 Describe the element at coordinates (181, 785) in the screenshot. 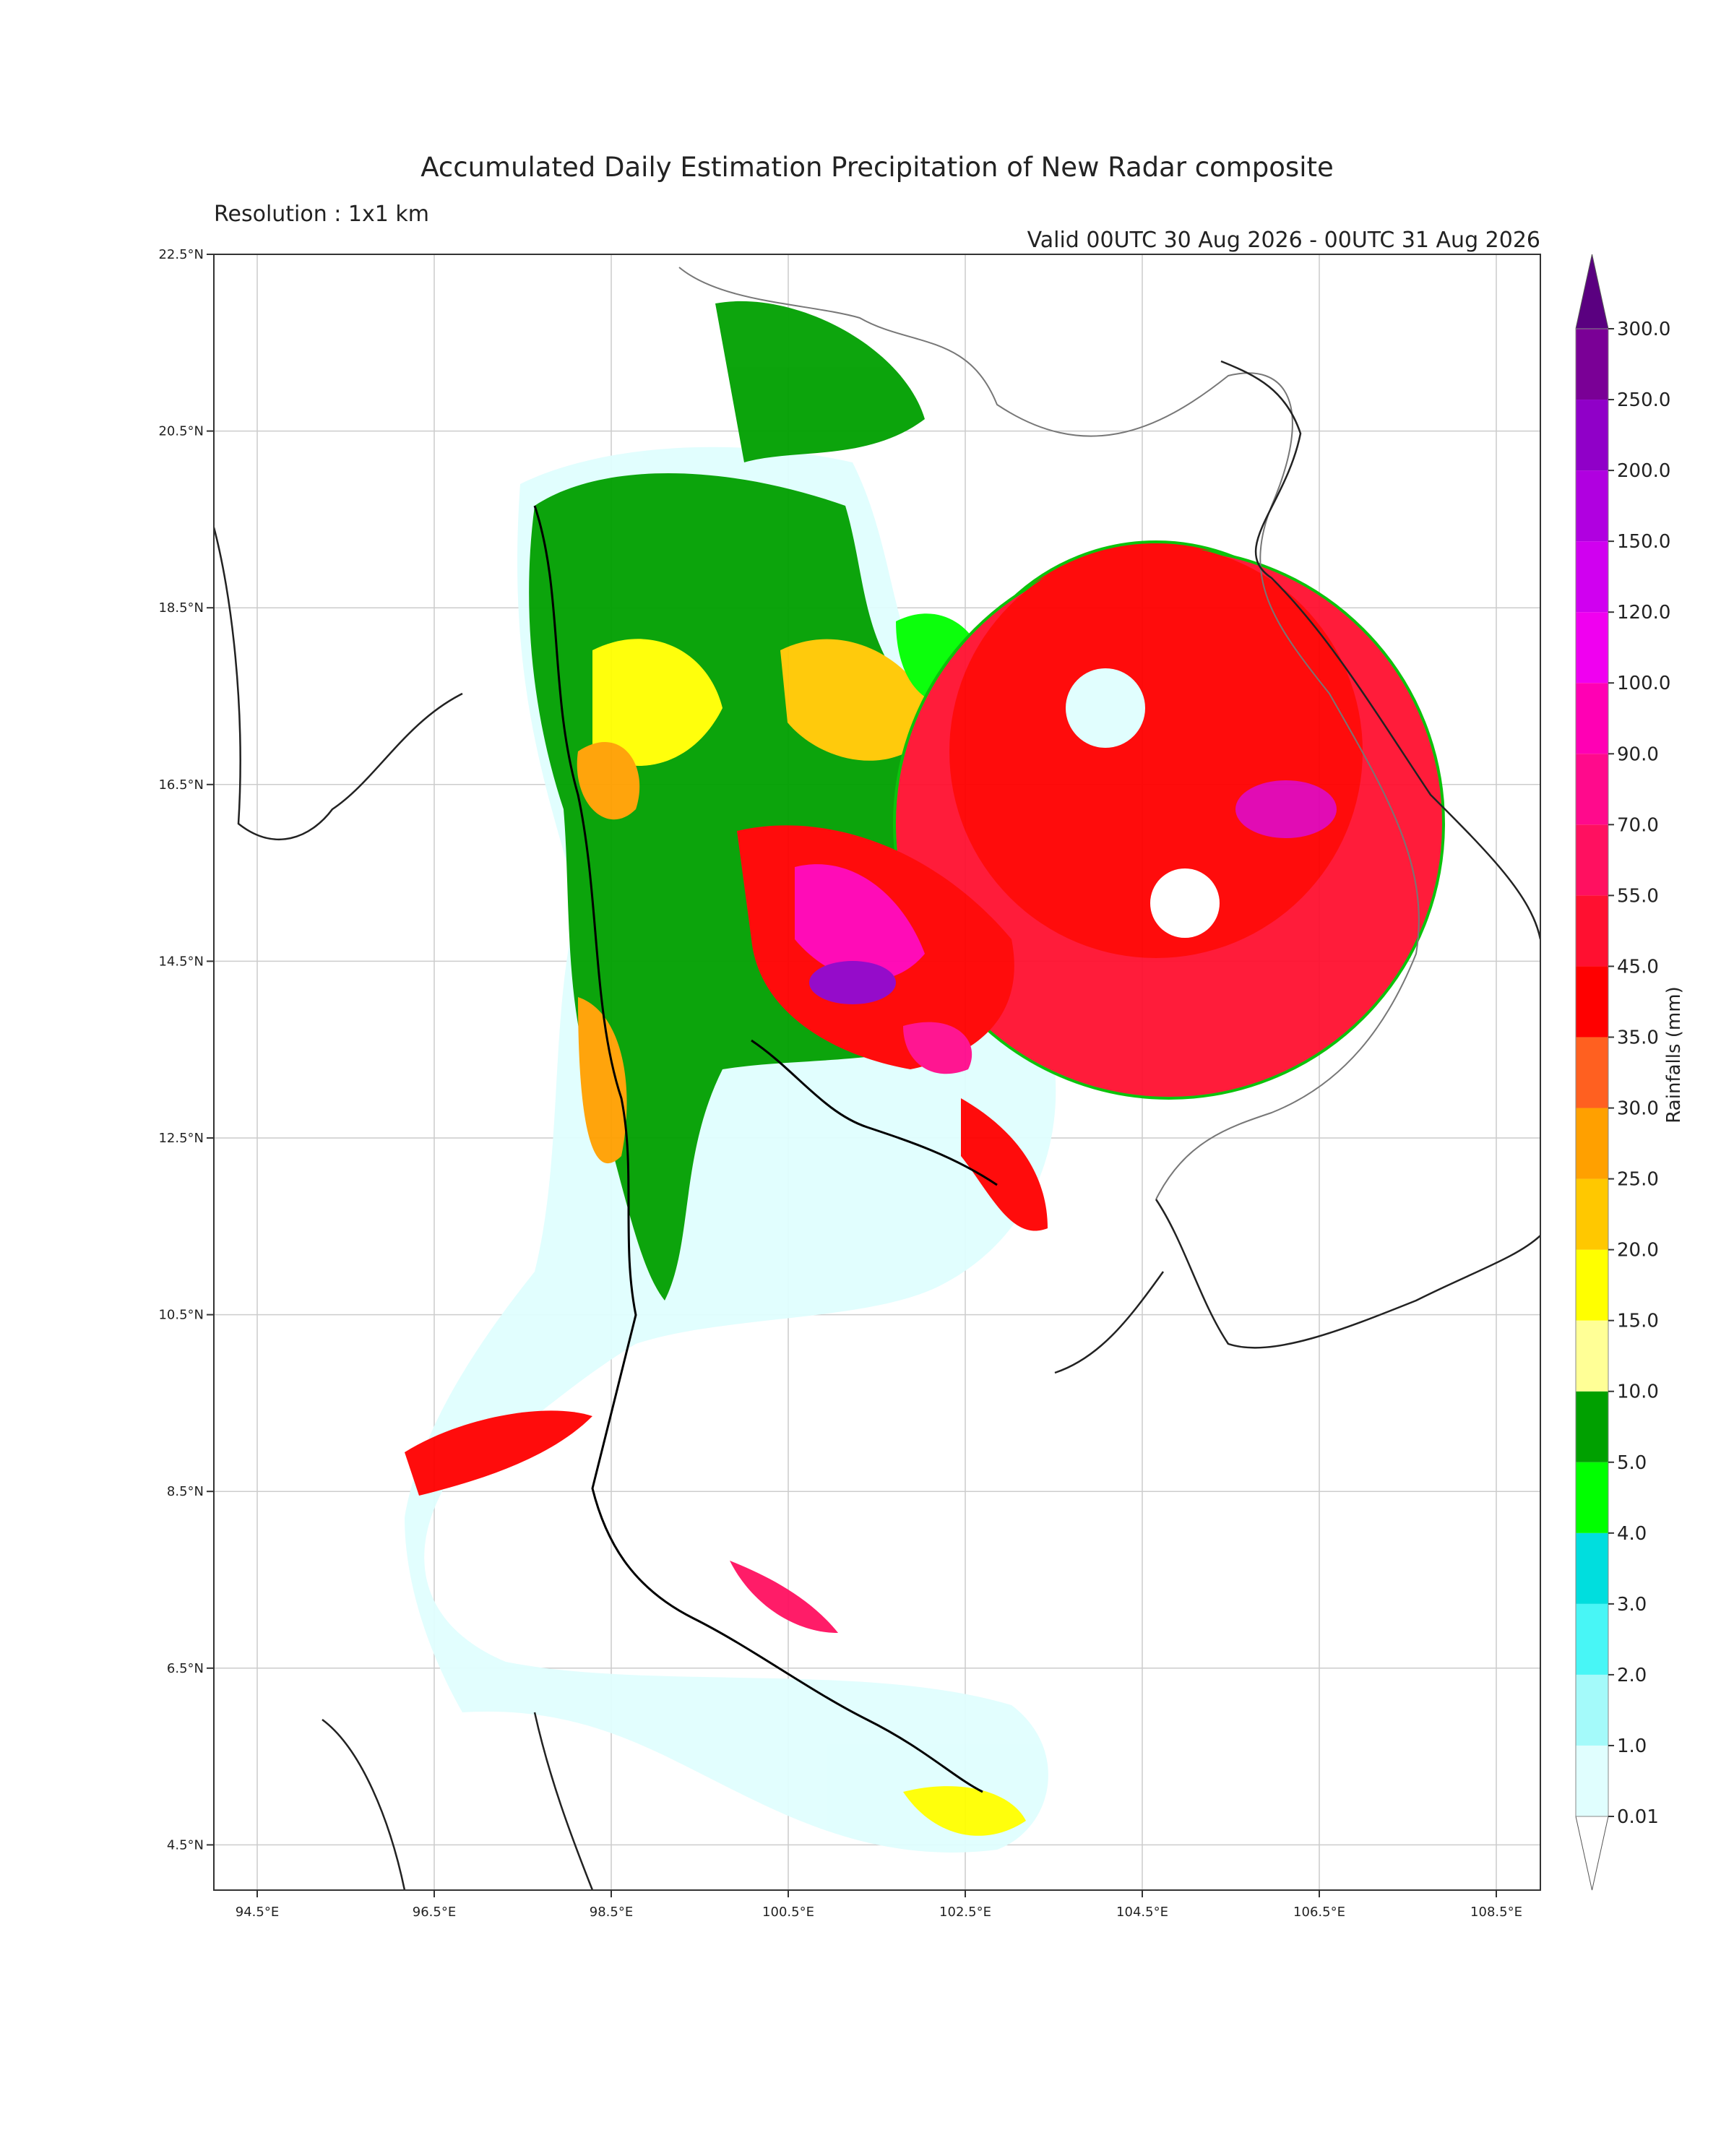

I see `y-tick-label: 16.5°N` at that location.